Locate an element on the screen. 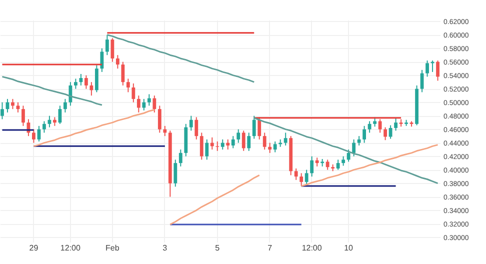  x-tick-label: 29 is located at coordinates (34, 248).